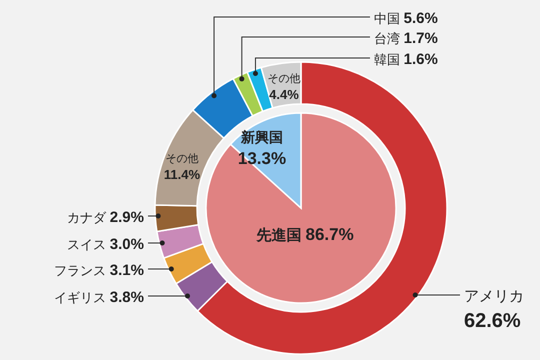 The height and width of the screenshot is (360, 540). What do you see at coordinates (494, 296) in the screenshot?
I see `slice-label: アメリカ` at bounding box center [494, 296].